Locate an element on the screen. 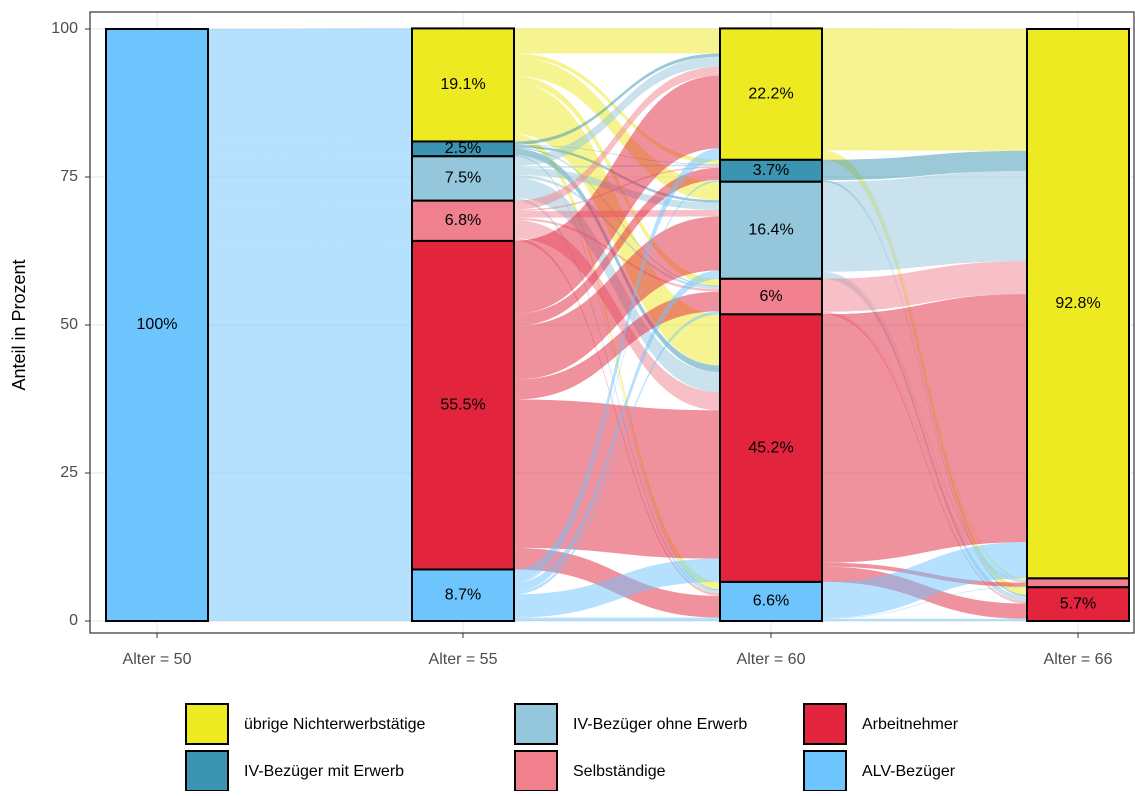 The width and height of the screenshot is (1135, 796). value-label: 3.7% is located at coordinates (771, 170).